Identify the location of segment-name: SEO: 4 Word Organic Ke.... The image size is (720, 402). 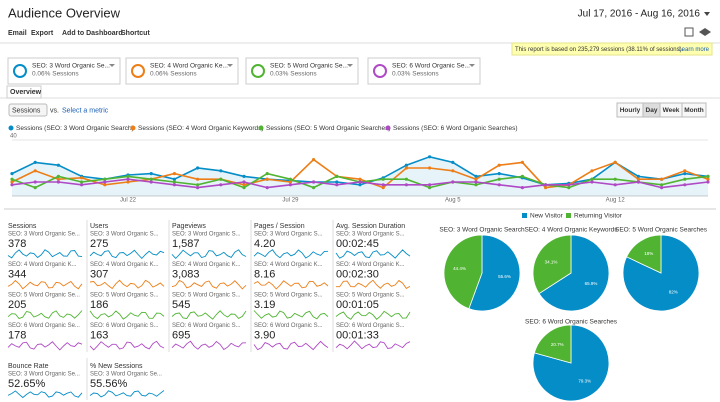
(189, 66).